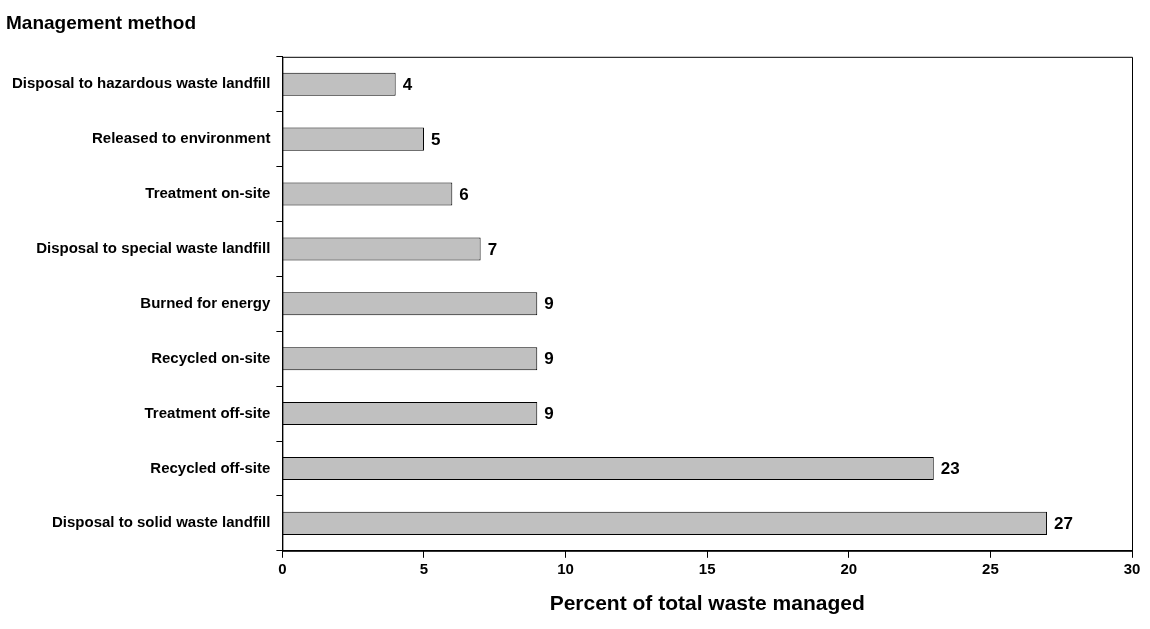 Image resolution: width=1150 pixels, height=629 pixels. What do you see at coordinates (206, 302) in the screenshot?
I see `y-tick-label: Burned for energy` at bounding box center [206, 302].